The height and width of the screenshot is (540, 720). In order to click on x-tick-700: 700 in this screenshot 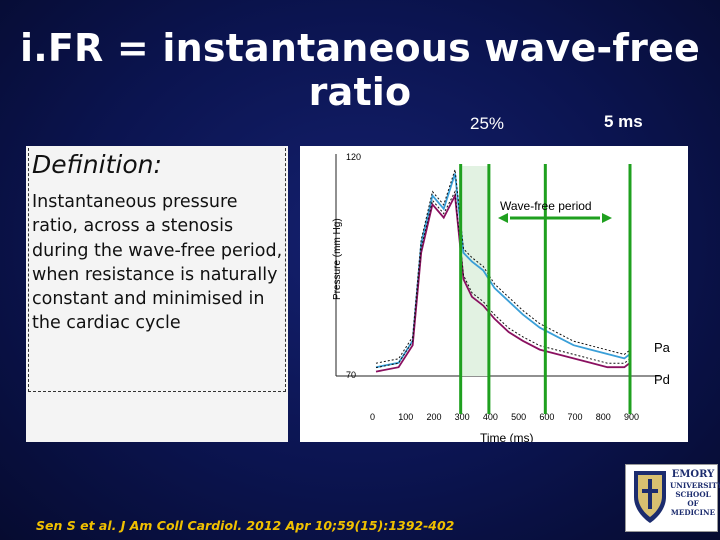, I will do `click(575, 417)`.